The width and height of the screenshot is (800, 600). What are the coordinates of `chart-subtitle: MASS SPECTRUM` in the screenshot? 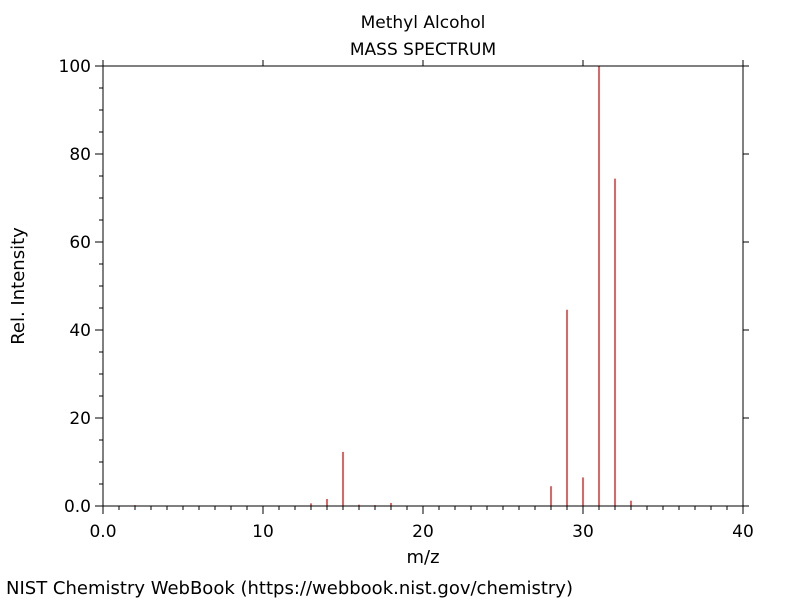 It's located at (423, 50).